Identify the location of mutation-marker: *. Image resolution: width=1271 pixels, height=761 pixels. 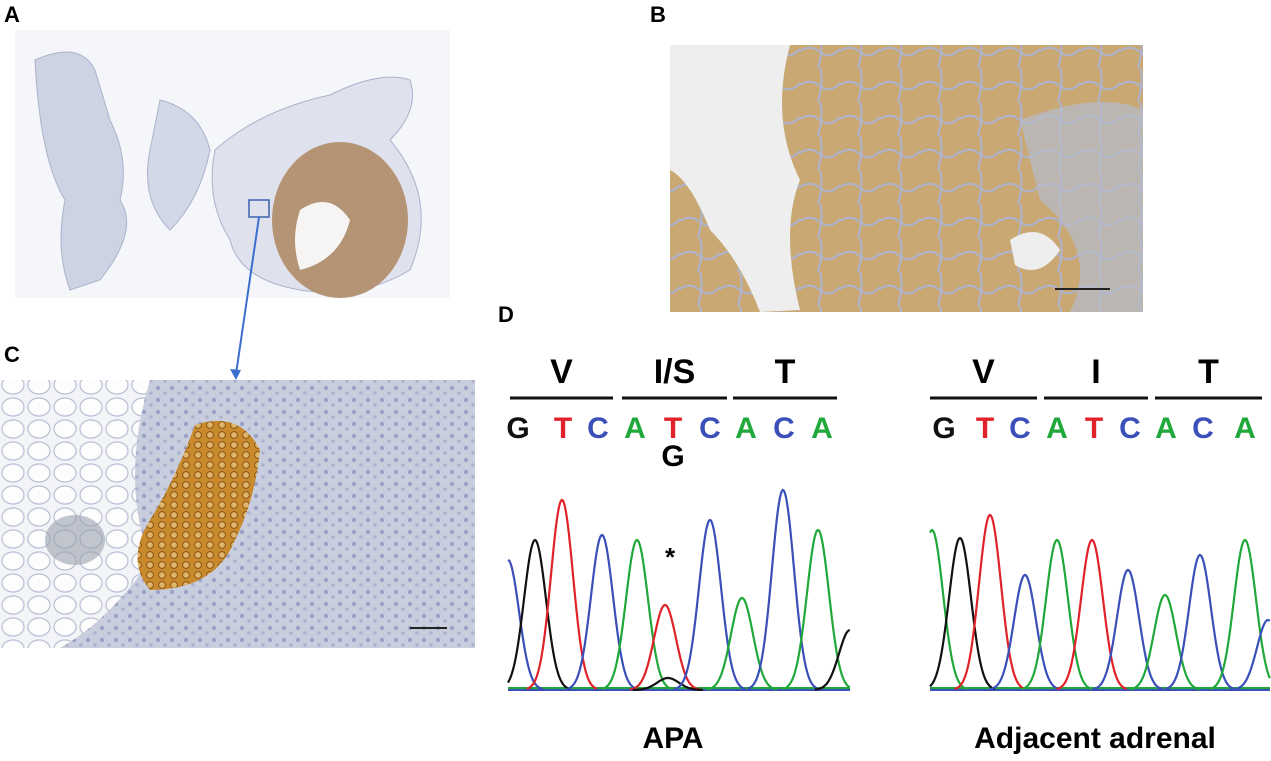
(670, 557).